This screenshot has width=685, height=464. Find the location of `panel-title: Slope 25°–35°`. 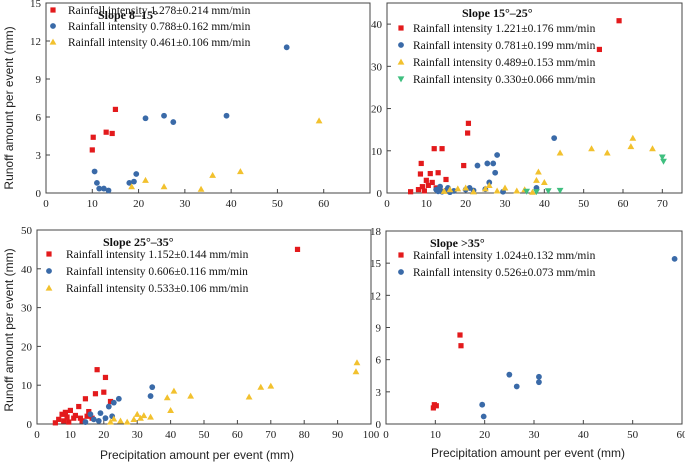

panel-title: Slope 25°–35° is located at coordinates (138, 242).